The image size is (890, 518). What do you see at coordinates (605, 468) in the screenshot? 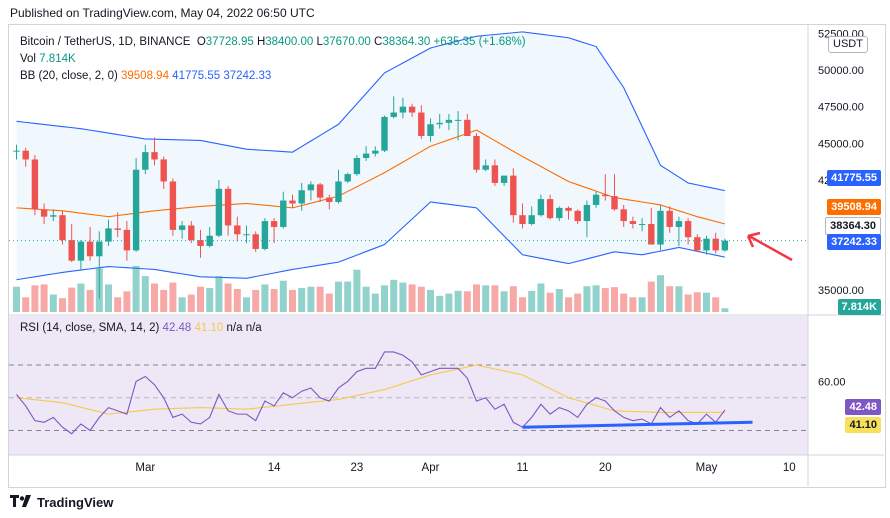
I see `time-tick-label: 20` at bounding box center [605, 468].